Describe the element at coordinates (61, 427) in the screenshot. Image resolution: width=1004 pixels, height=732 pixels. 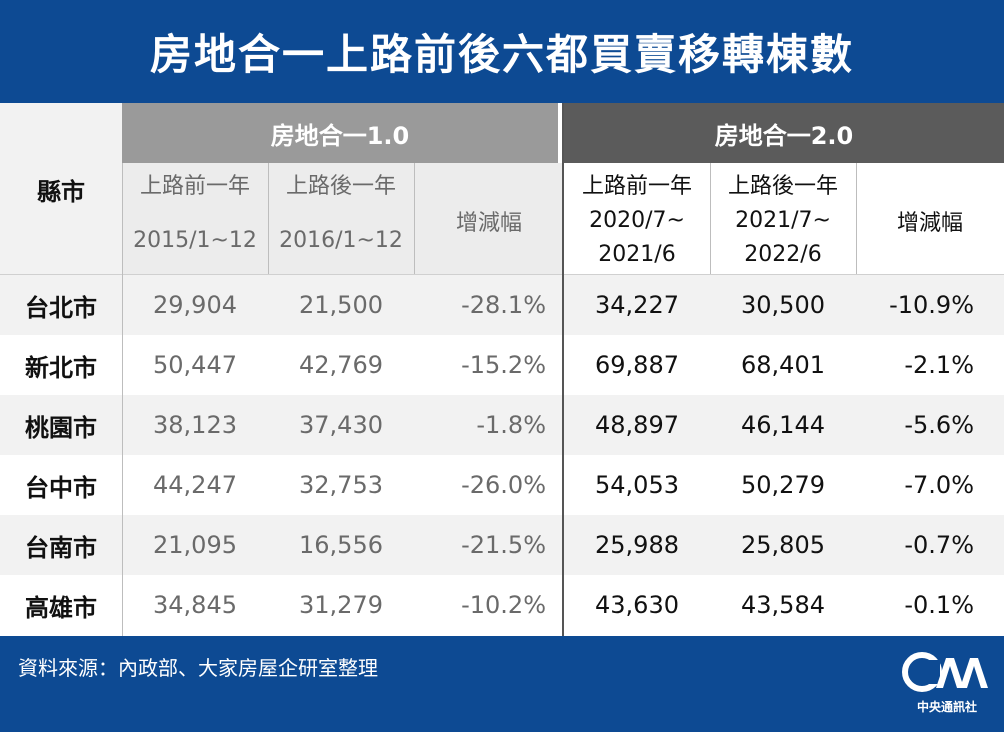
I see `row-city: 桃園市` at that location.